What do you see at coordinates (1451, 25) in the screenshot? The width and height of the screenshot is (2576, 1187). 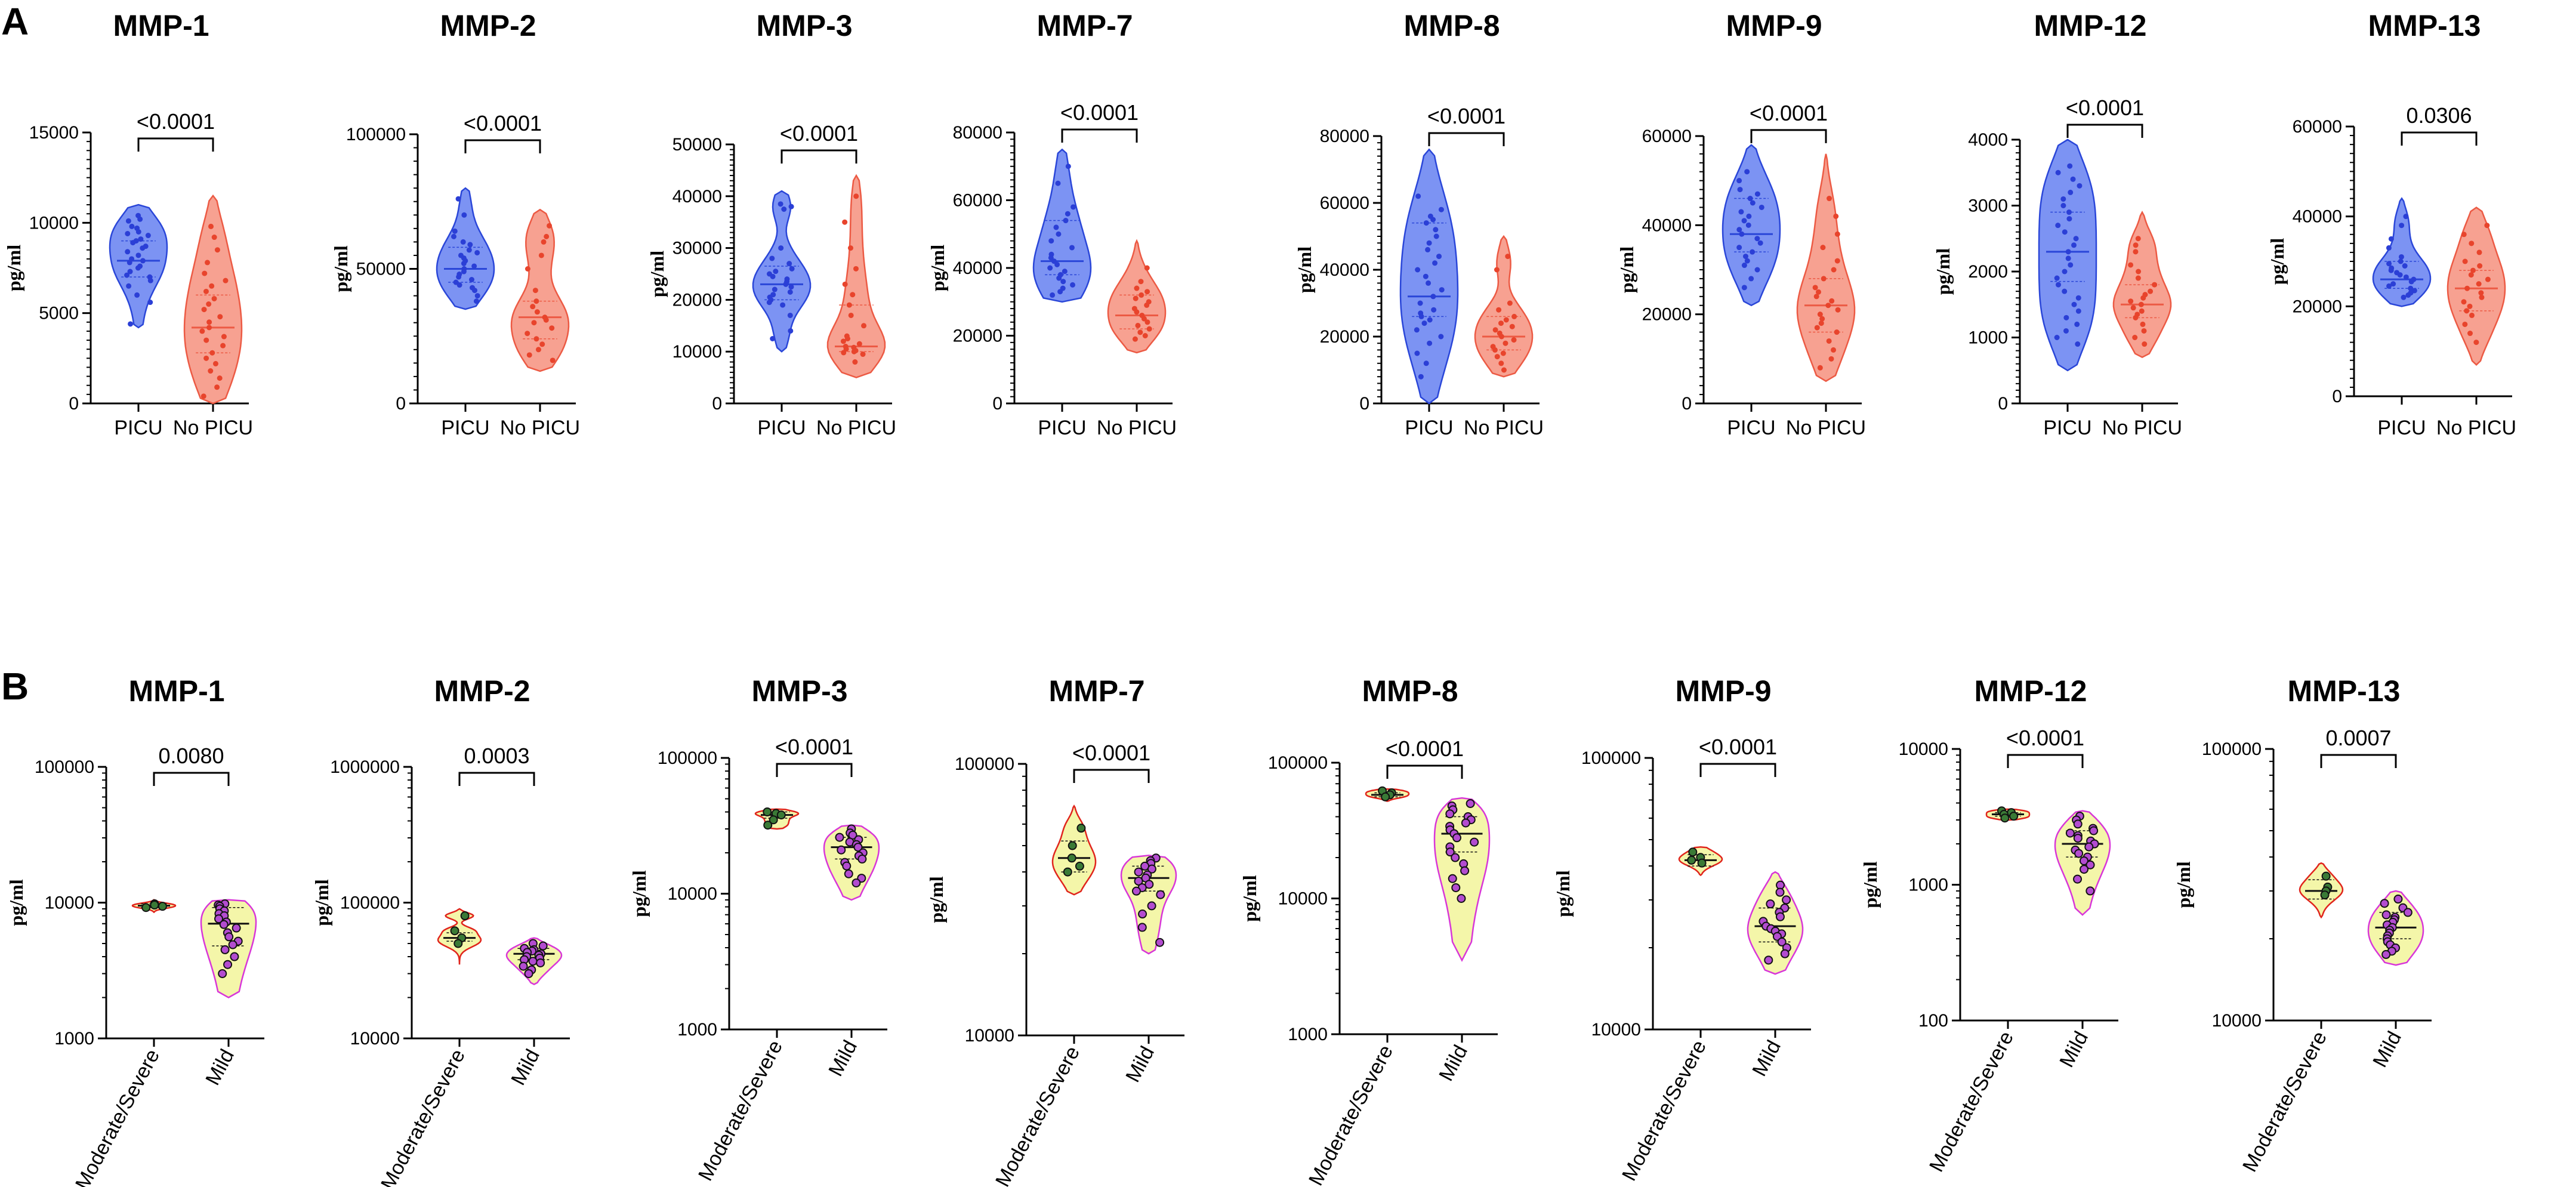 I see `chart-title: MMP-8` at bounding box center [1451, 25].